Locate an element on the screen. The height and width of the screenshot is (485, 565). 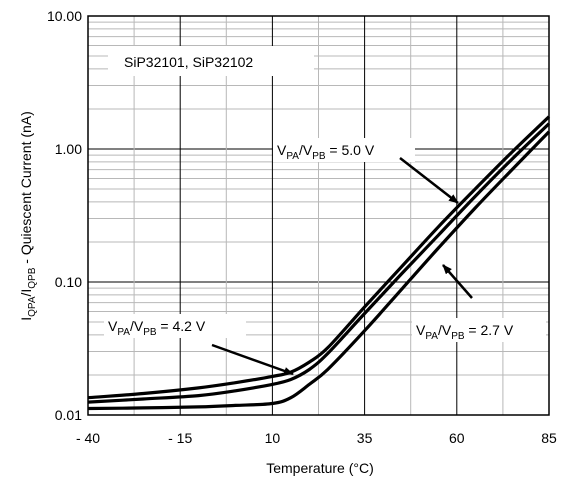
series-label-4-2v: VPA/VPB = 4.2 V is located at coordinates (157, 328).